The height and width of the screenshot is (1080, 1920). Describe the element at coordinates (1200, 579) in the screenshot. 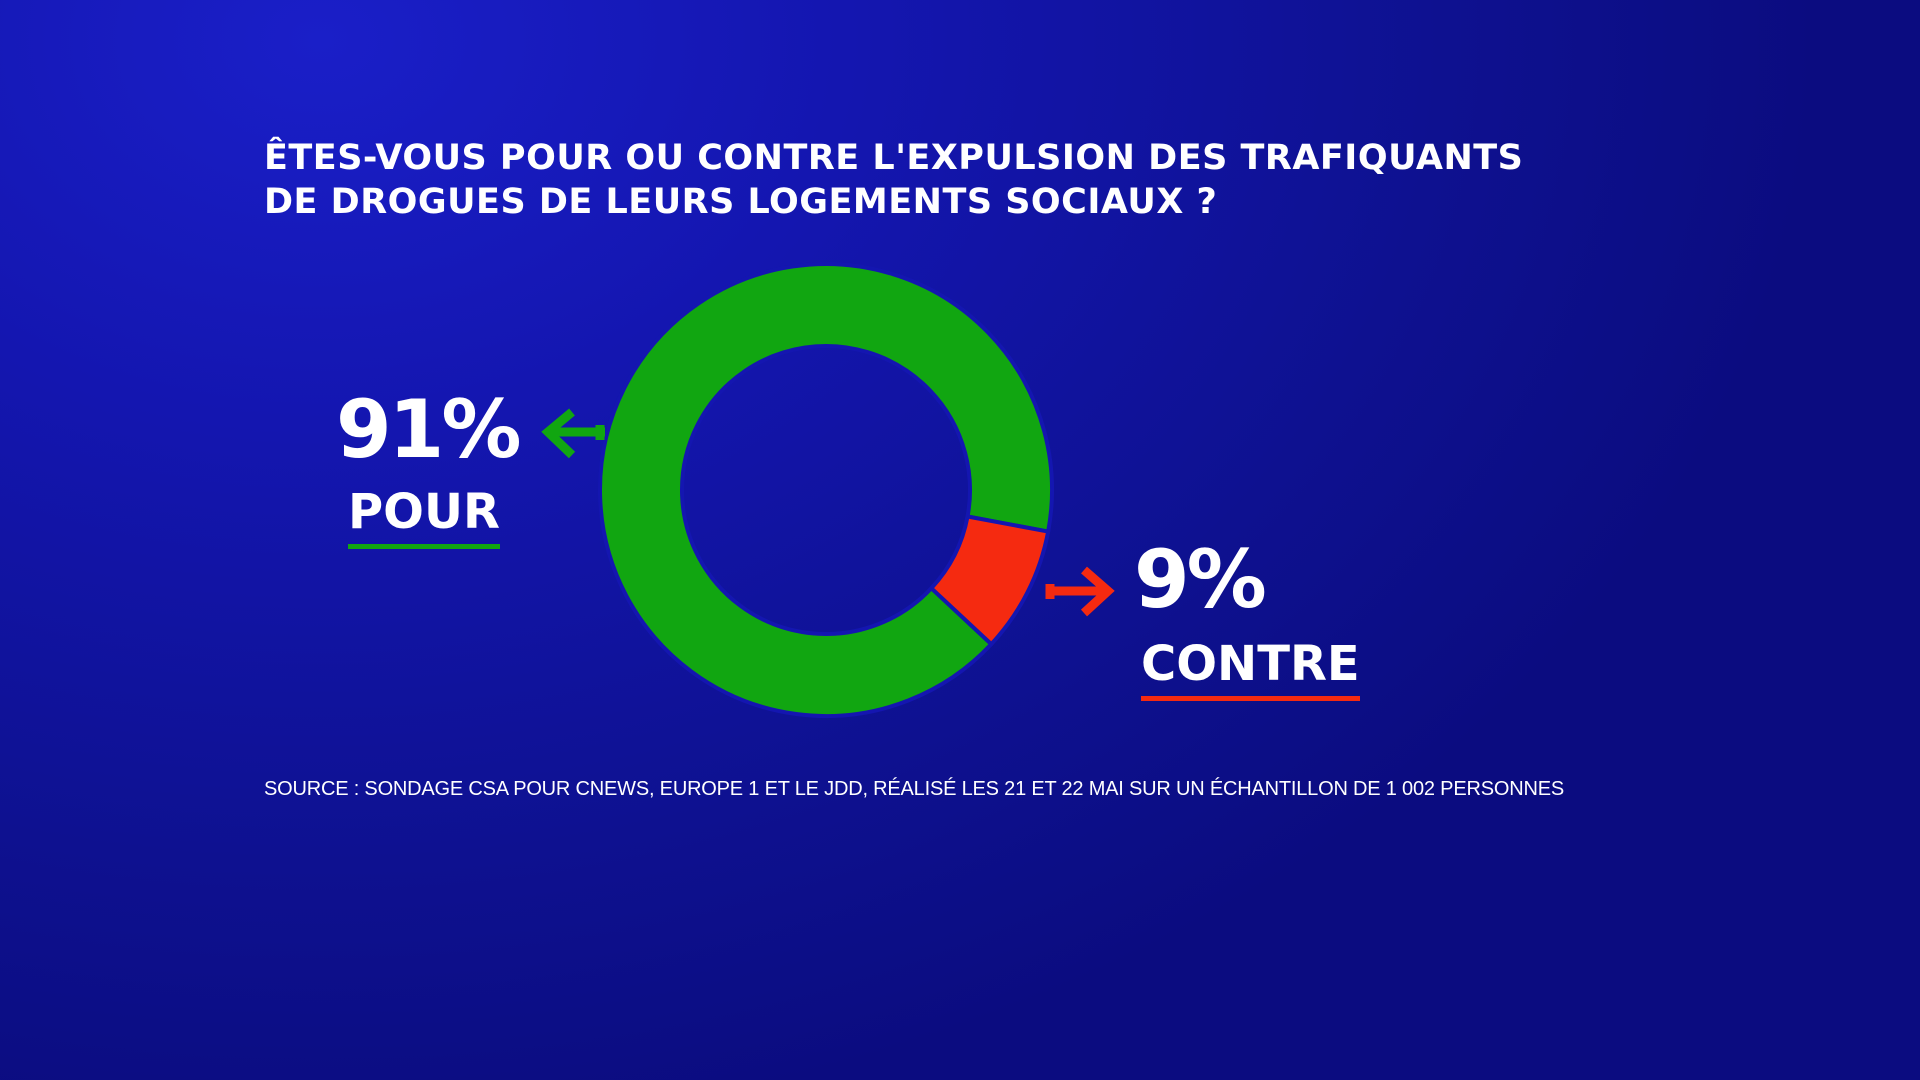

I see `contre-percentage-label: 9%` at that location.